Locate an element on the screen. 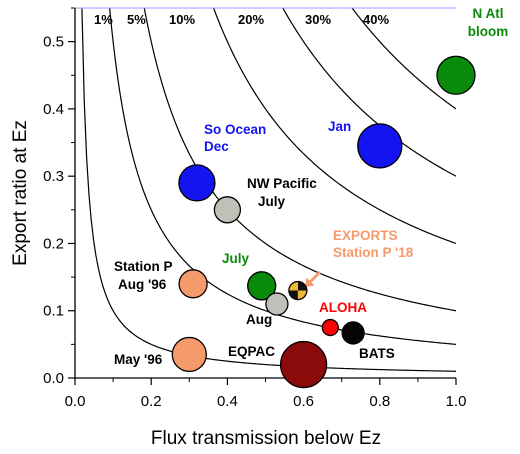 This screenshot has width=520, height=454. label-july-green: July is located at coordinates (236, 258).